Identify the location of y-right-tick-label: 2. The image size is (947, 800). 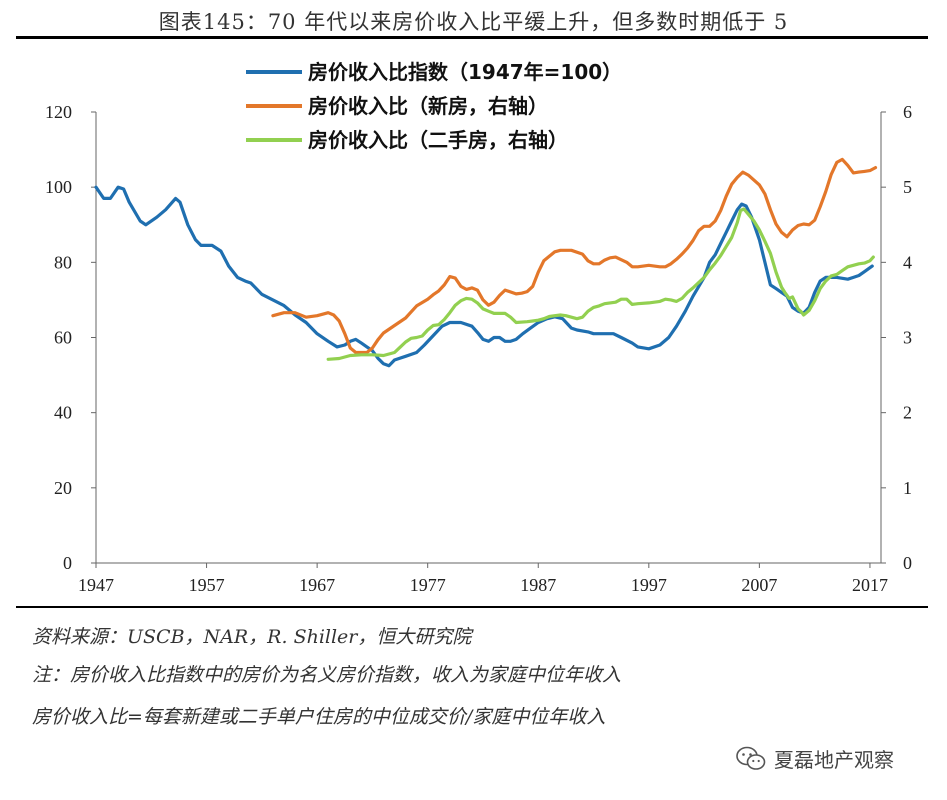
(907, 413).